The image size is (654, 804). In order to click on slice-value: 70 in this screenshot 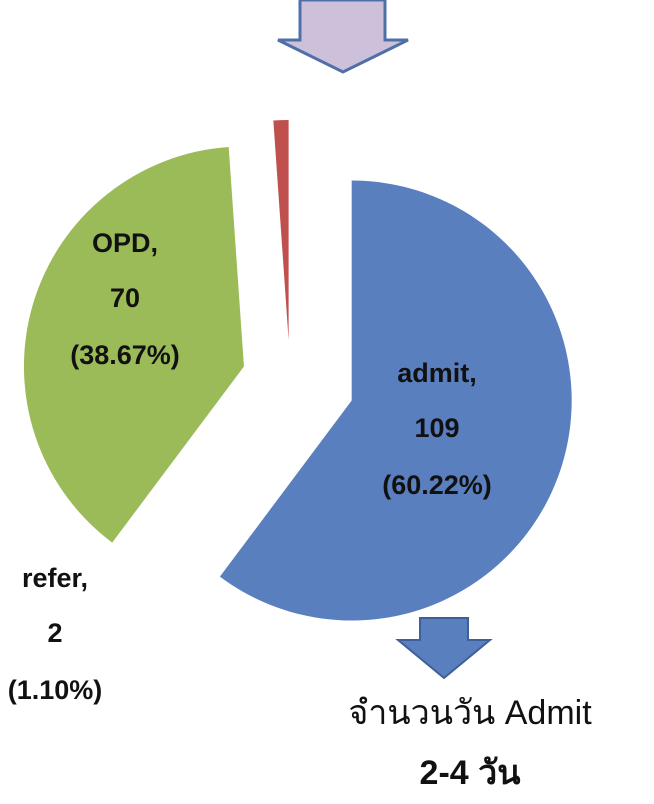, I will do `click(125, 298)`.